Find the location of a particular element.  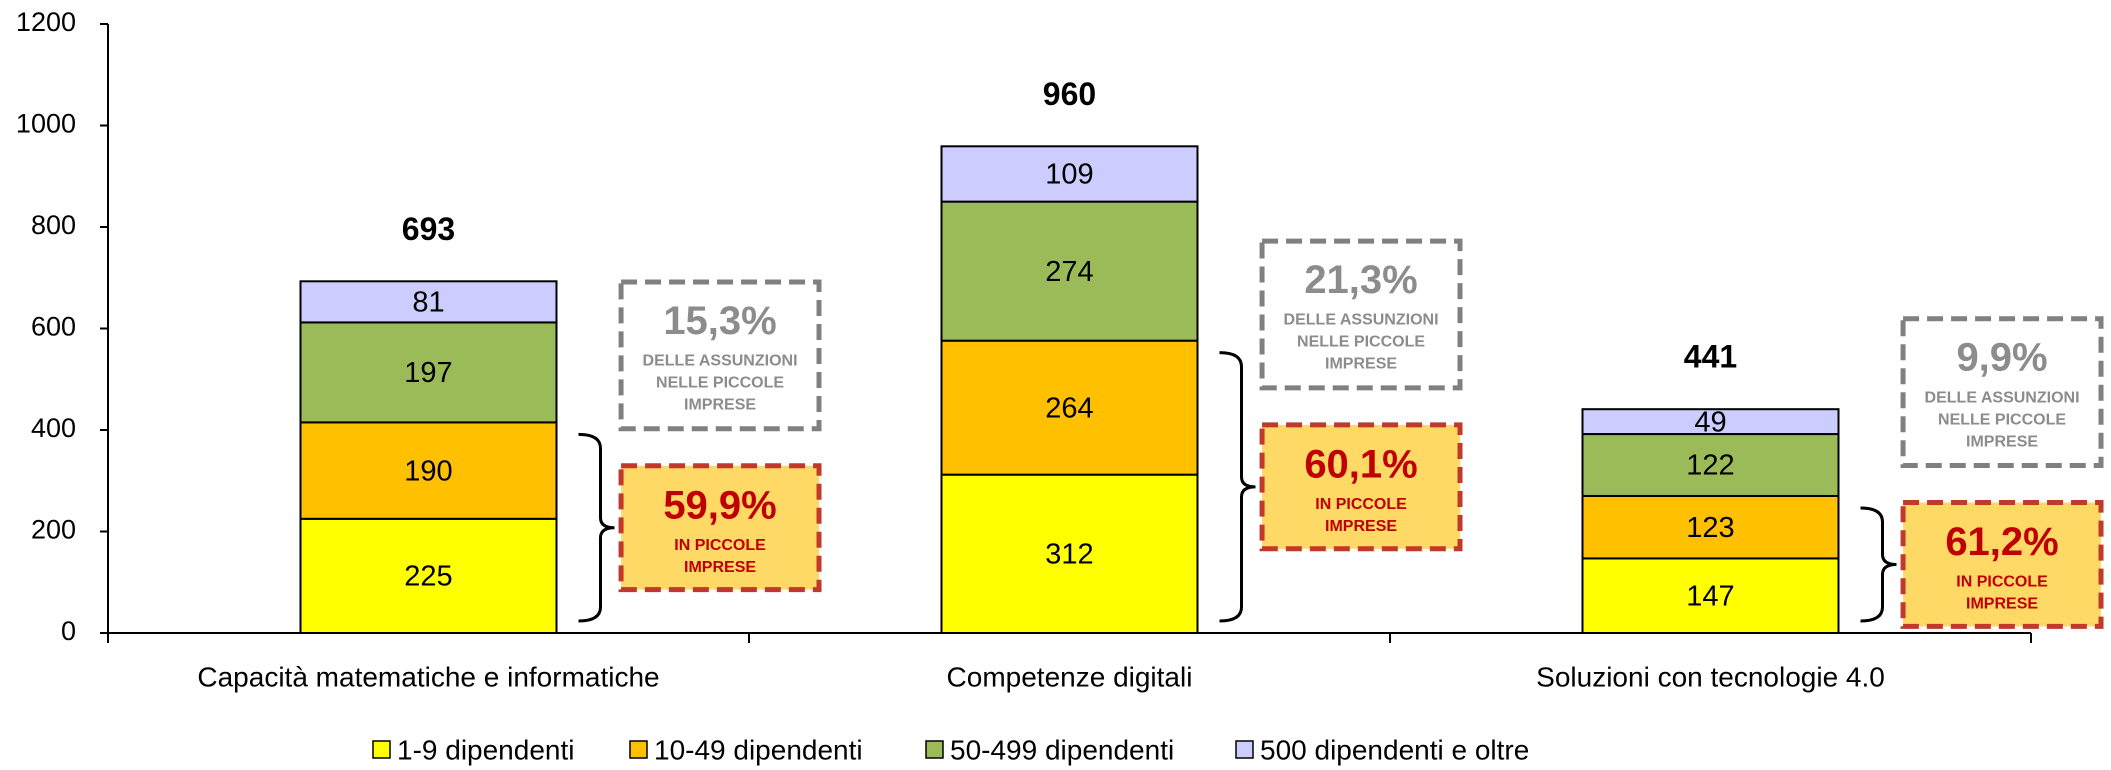

large-share: 15,3% is located at coordinates (719, 321).